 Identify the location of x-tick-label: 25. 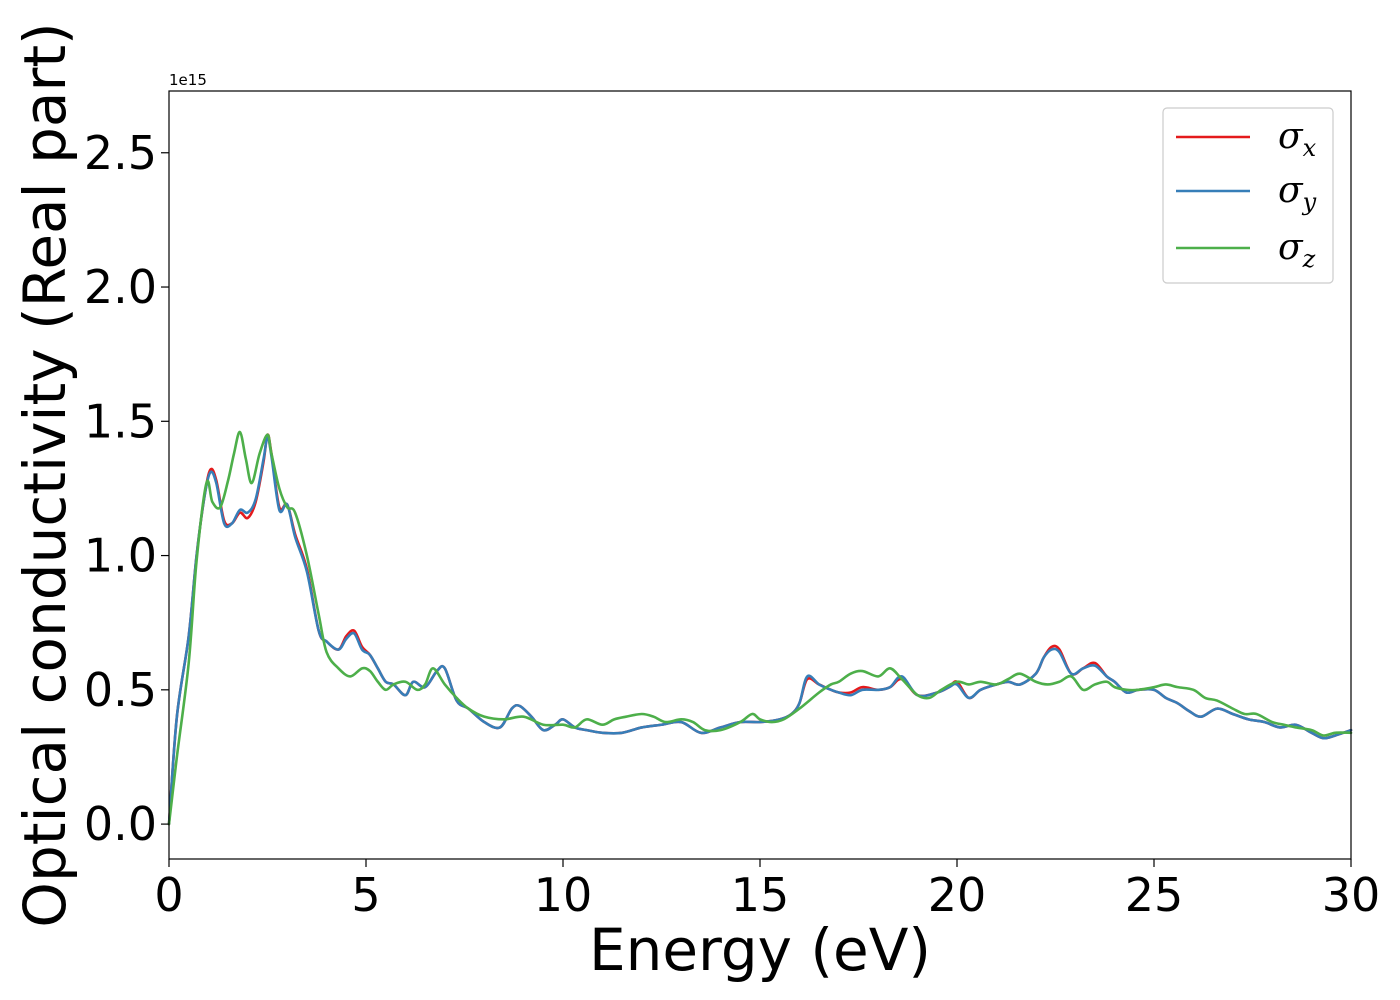
(1154, 895).